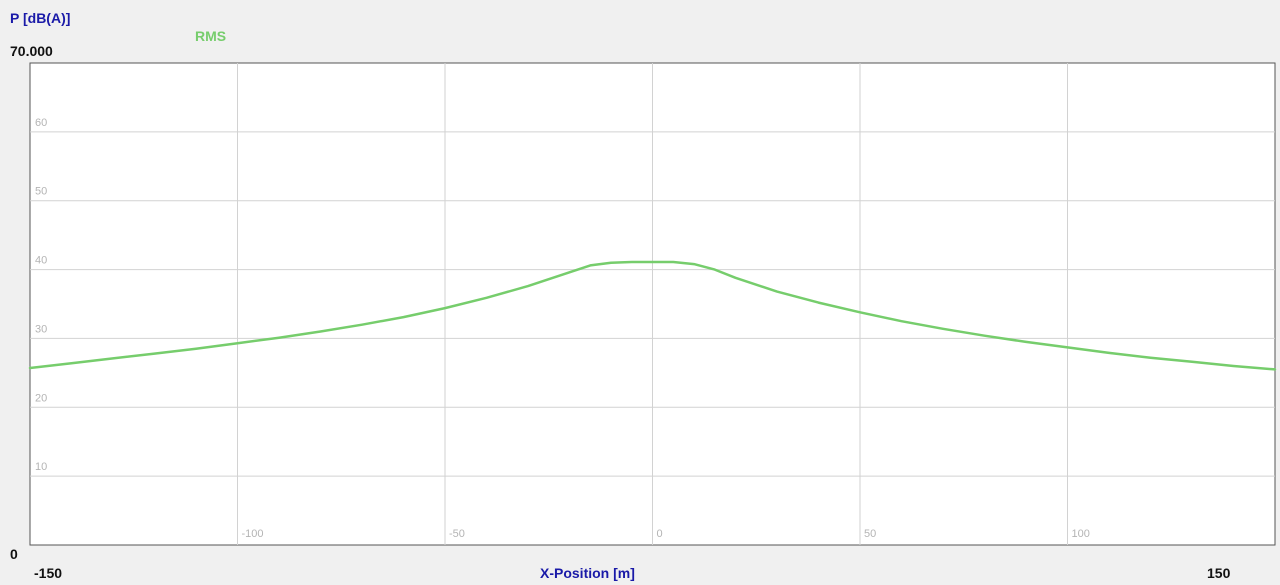 Image resolution: width=1280 pixels, height=585 pixels. I want to click on y-tick-label: 60, so click(41, 123).